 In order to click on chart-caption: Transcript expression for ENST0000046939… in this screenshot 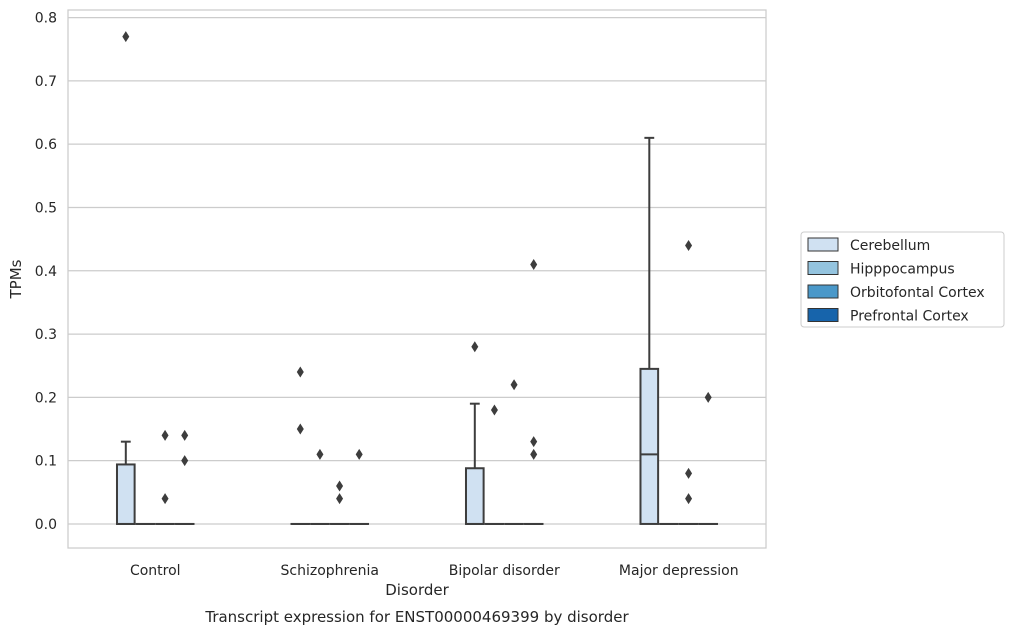, I will do `click(416, 617)`.